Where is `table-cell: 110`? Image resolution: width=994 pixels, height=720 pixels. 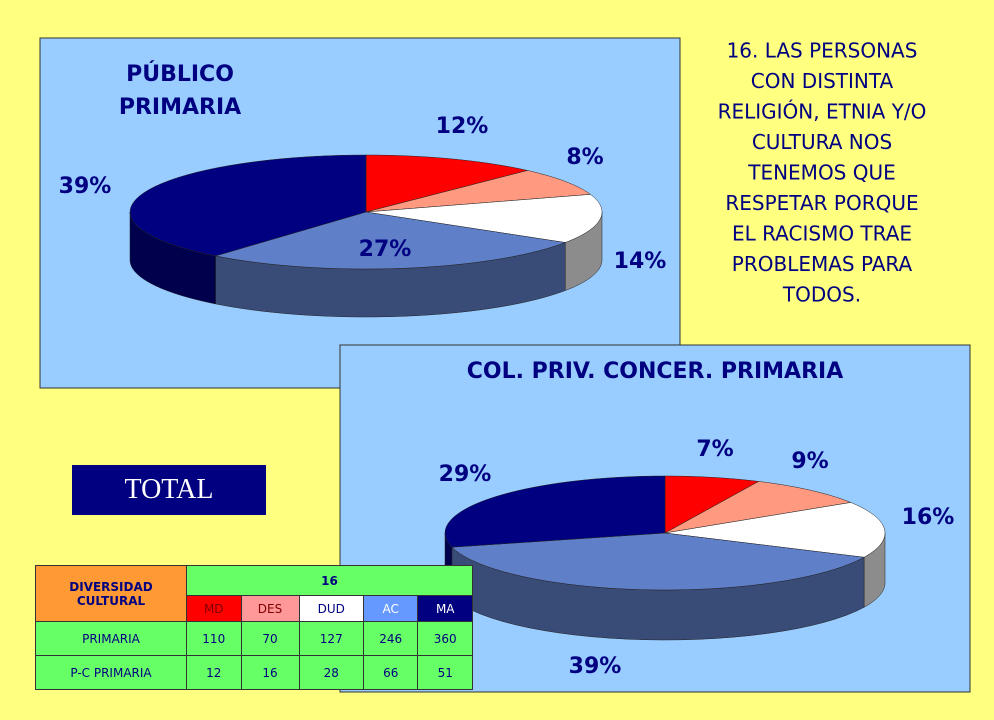 table-cell: 110 is located at coordinates (214, 638).